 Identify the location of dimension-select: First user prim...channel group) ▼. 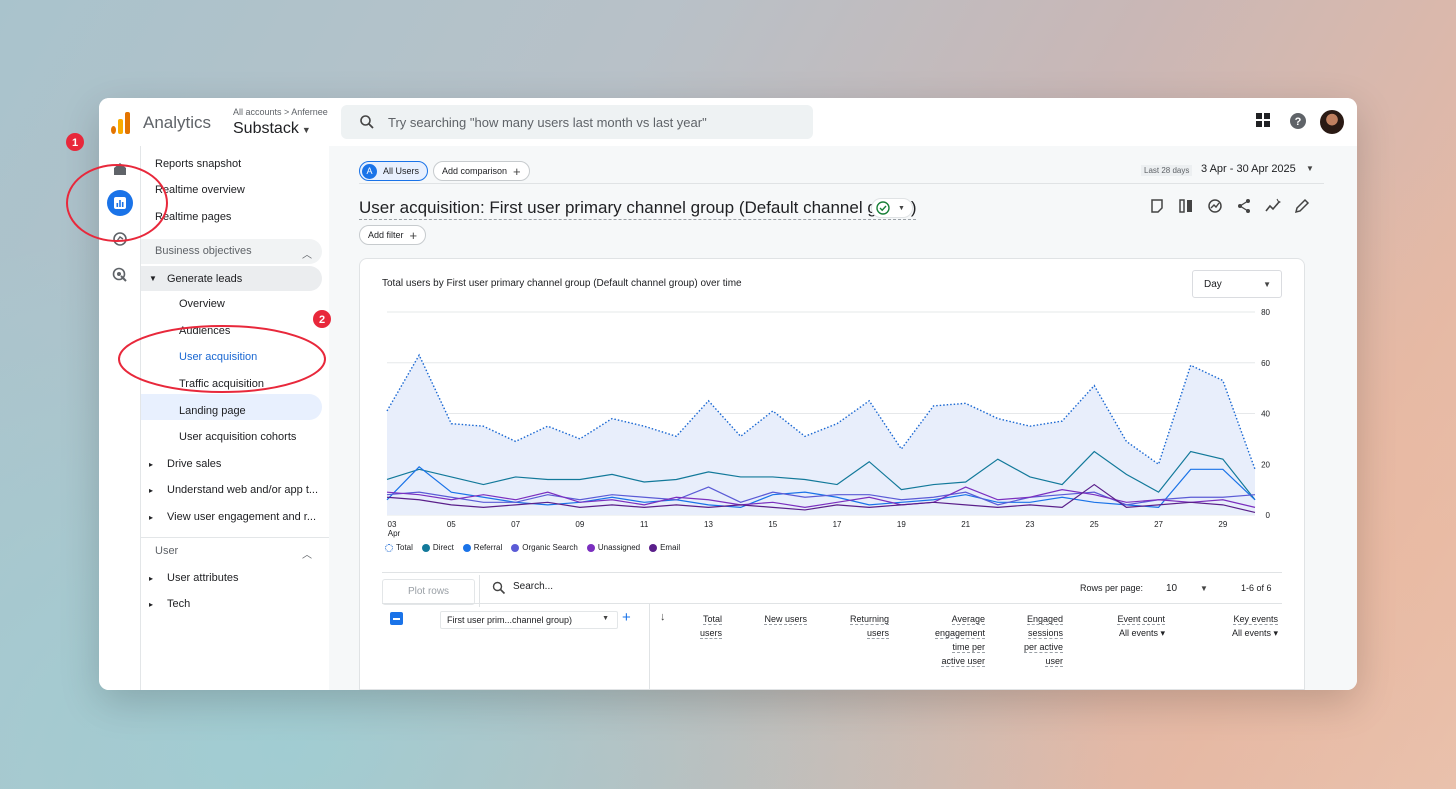
(529, 620).